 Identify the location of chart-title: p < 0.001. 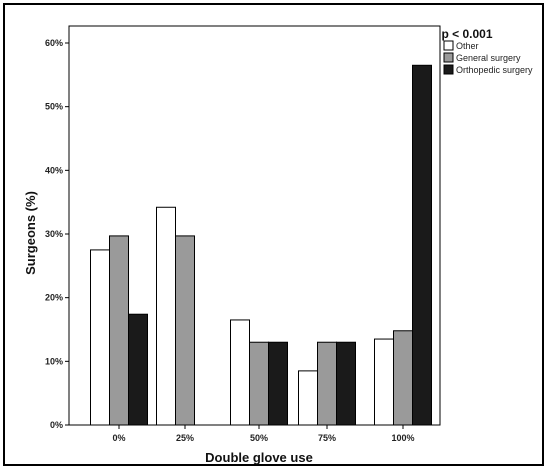
(466, 34).